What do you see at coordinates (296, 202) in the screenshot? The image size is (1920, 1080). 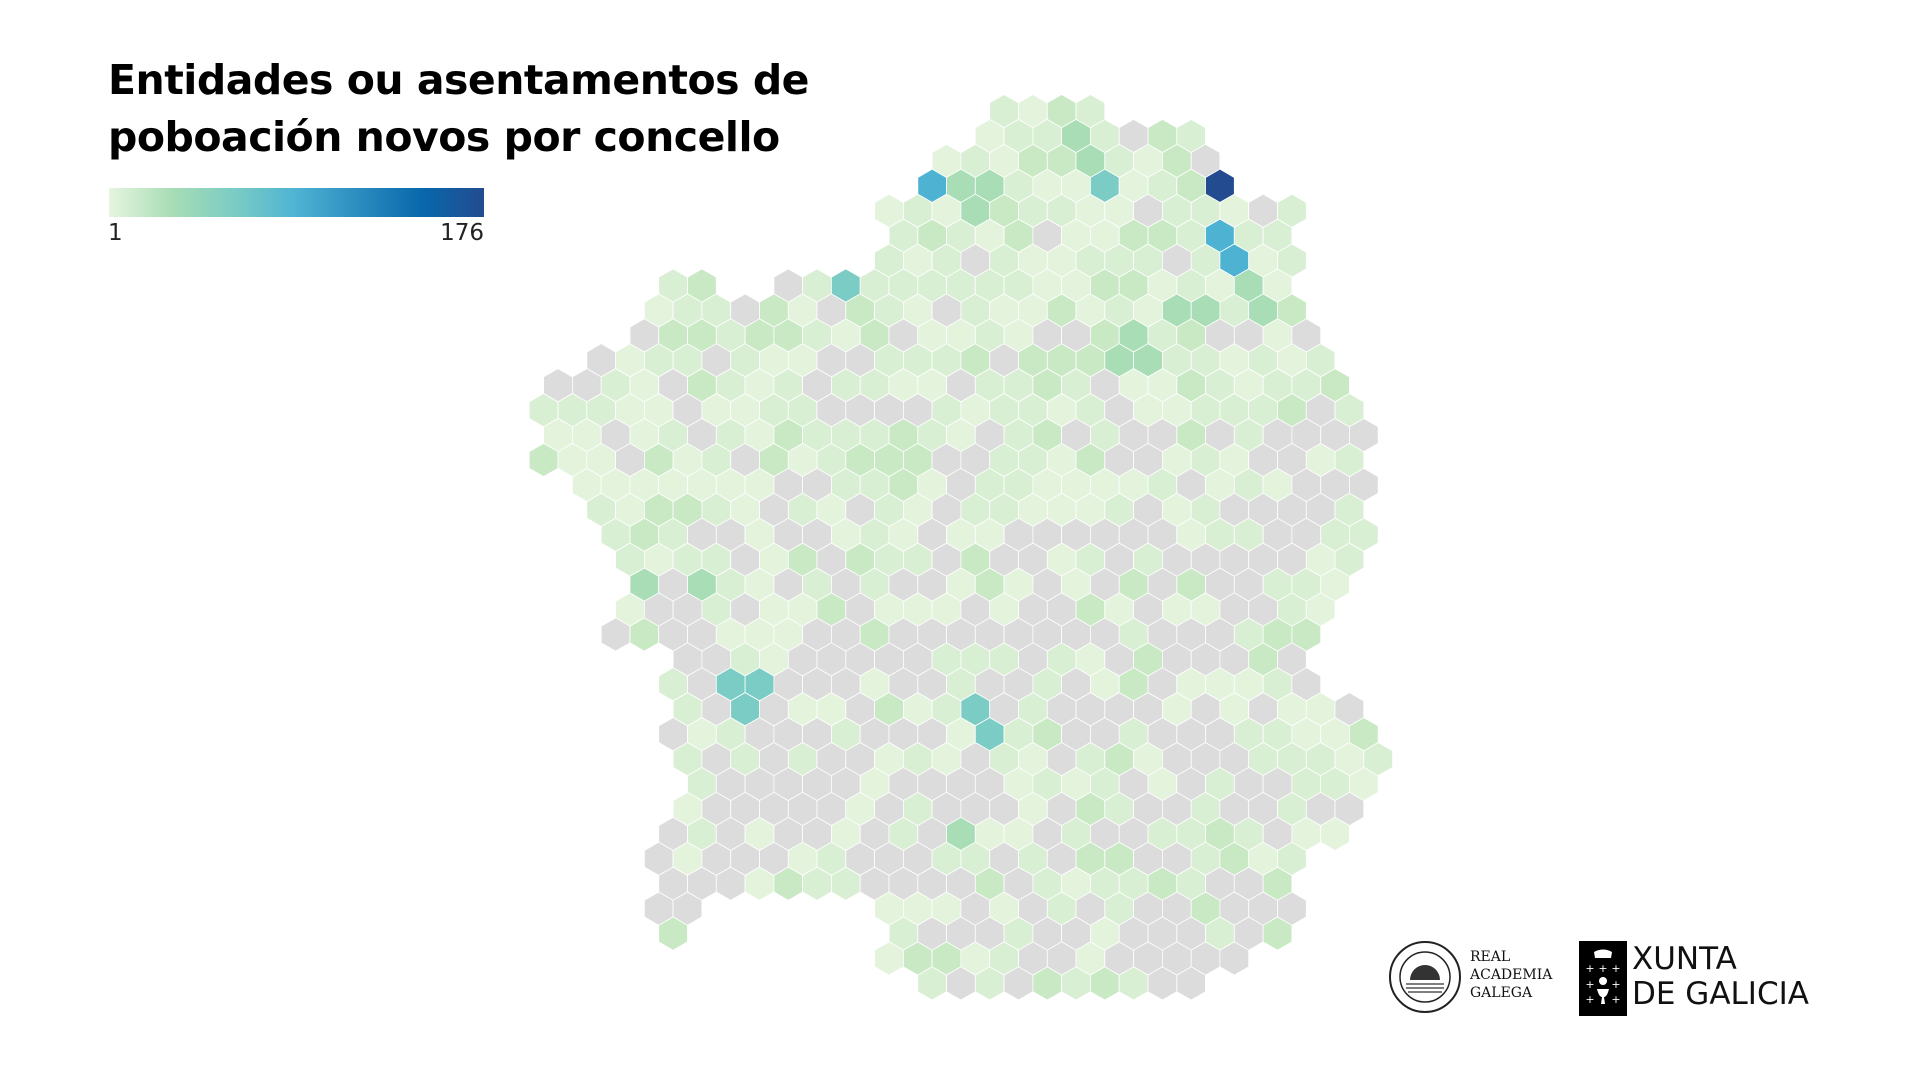 I see `color-legend-bar` at bounding box center [296, 202].